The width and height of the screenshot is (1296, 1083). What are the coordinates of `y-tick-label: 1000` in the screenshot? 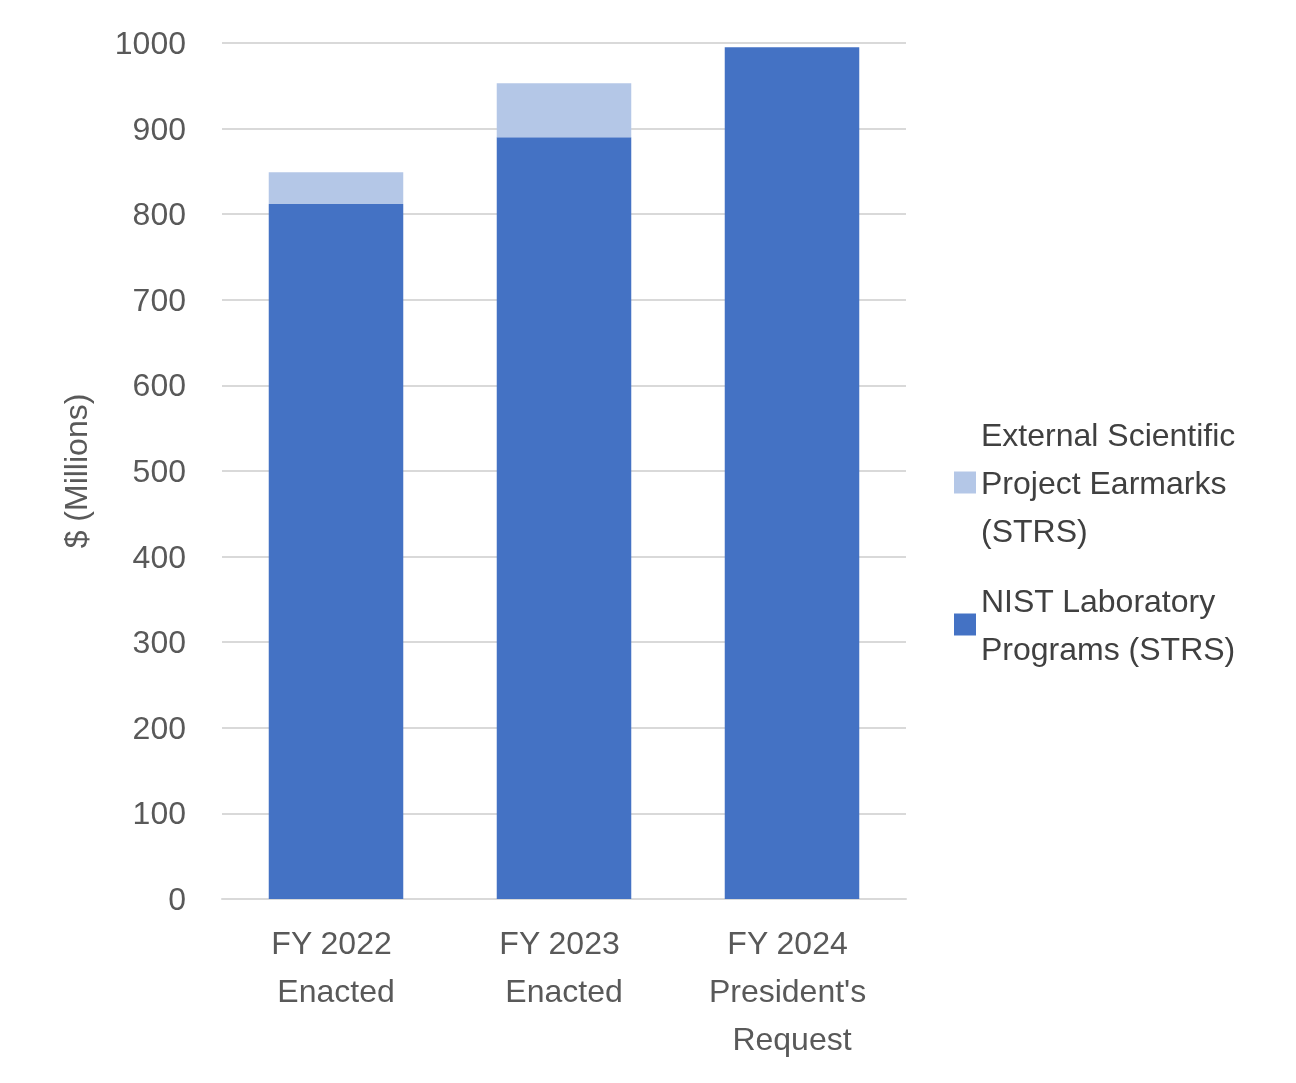 It's located at (150, 43).